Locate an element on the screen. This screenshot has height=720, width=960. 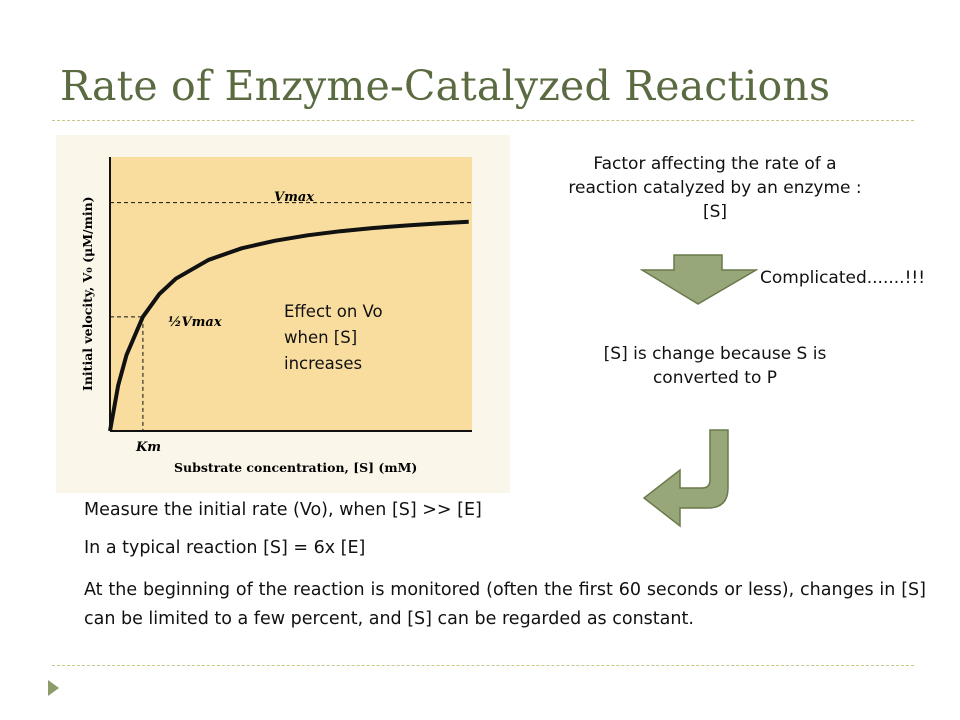
down-arrow-icon is located at coordinates (699, 279).